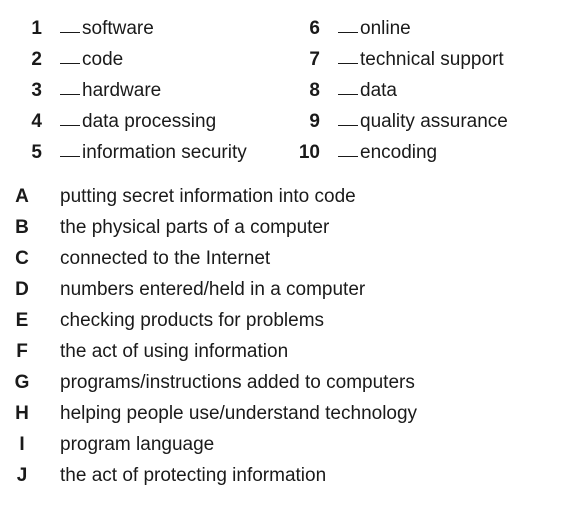  I want to click on term-item: 4 data processing, so click(108, 121).